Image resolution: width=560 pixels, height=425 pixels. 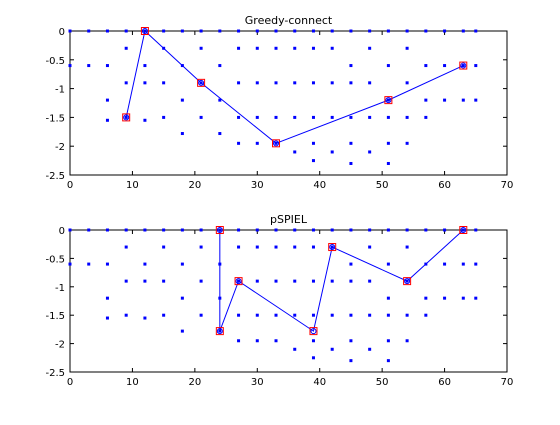 What do you see at coordinates (70, 382) in the screenshot?
I see `x-tick-label: 0` at bounding box center [70, 382].